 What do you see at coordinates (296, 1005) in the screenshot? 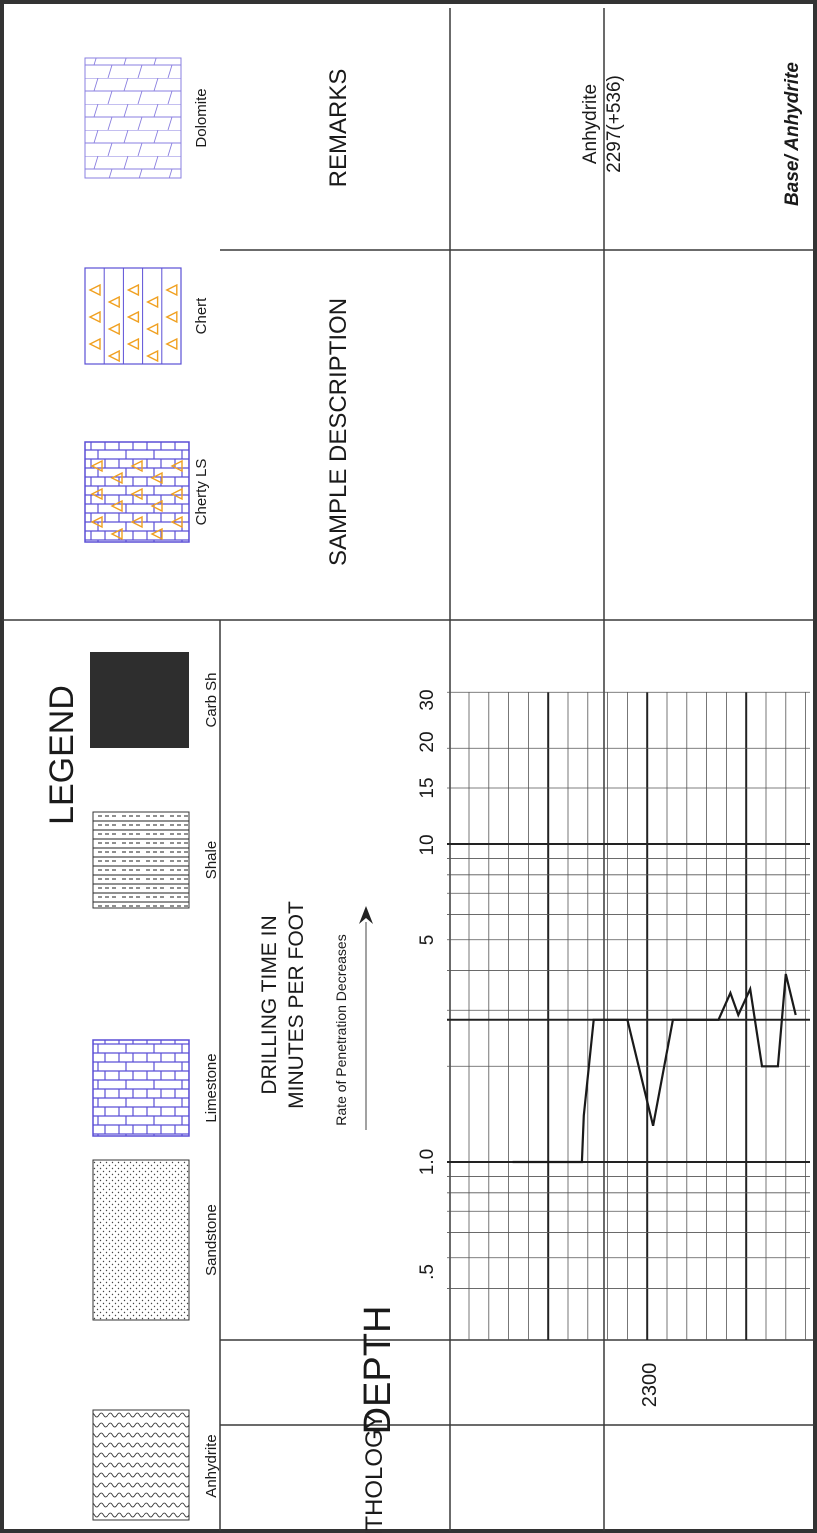
I see `drilling-time-heading-line2: MINUTES PER FOOT` at bounding box center [296, 1005].